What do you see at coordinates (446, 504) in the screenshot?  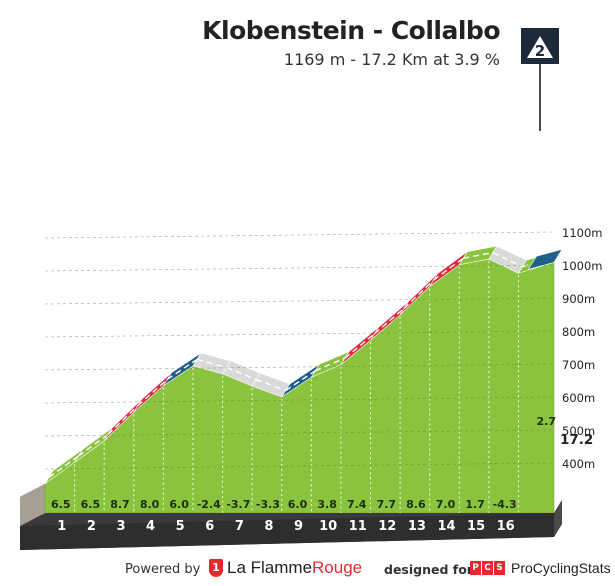 I see `gradient-label: 7.0` at bounding box center [446, 504].